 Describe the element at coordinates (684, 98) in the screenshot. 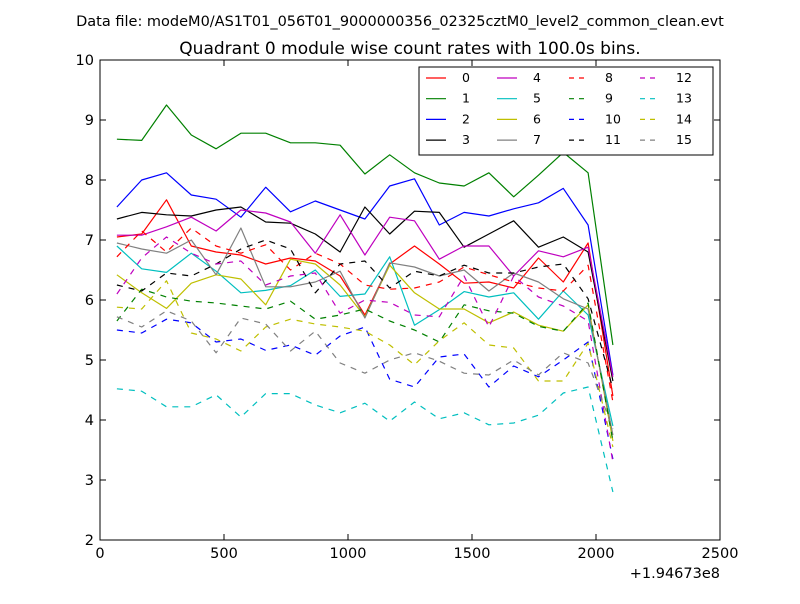

I see `legend-label-13: 13` at that location.